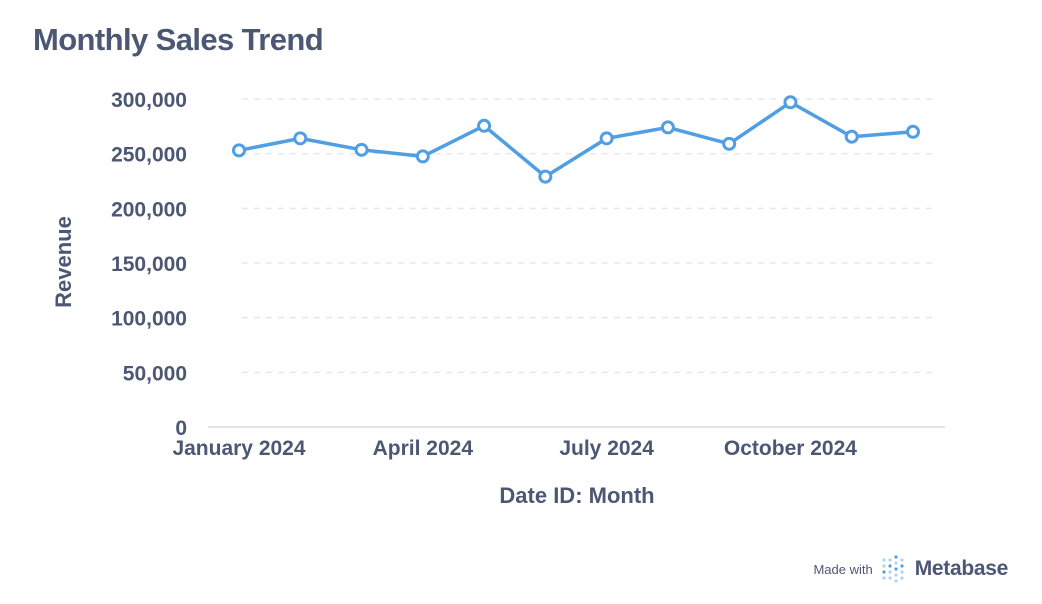 The width and height of the screenshot is (1042, 604). I want to click on metabase-logo-icon, so click(893, 569).